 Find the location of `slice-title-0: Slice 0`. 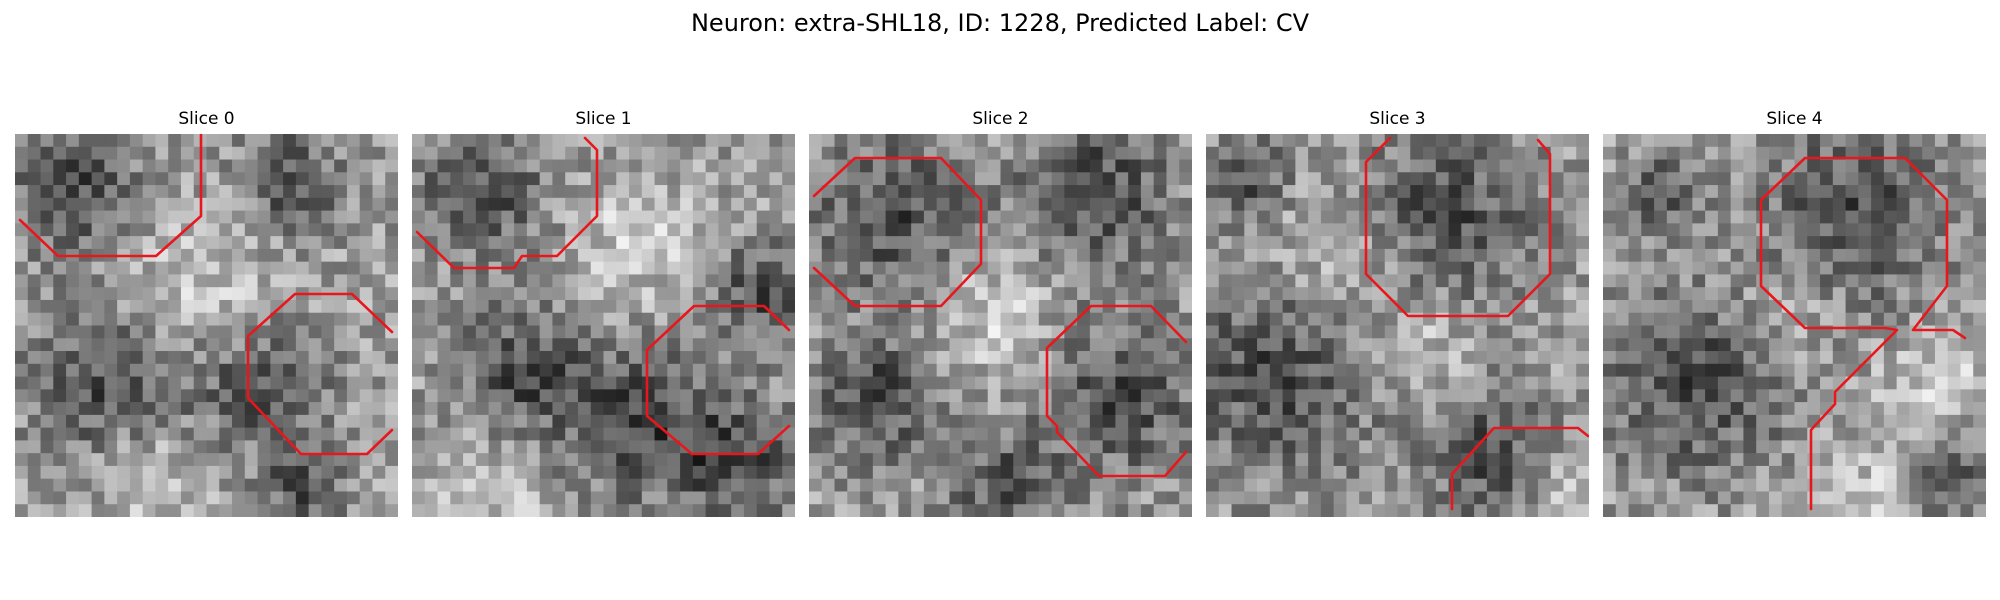

slice-title-0: Slice 0 is located at coordinates (206, 119).